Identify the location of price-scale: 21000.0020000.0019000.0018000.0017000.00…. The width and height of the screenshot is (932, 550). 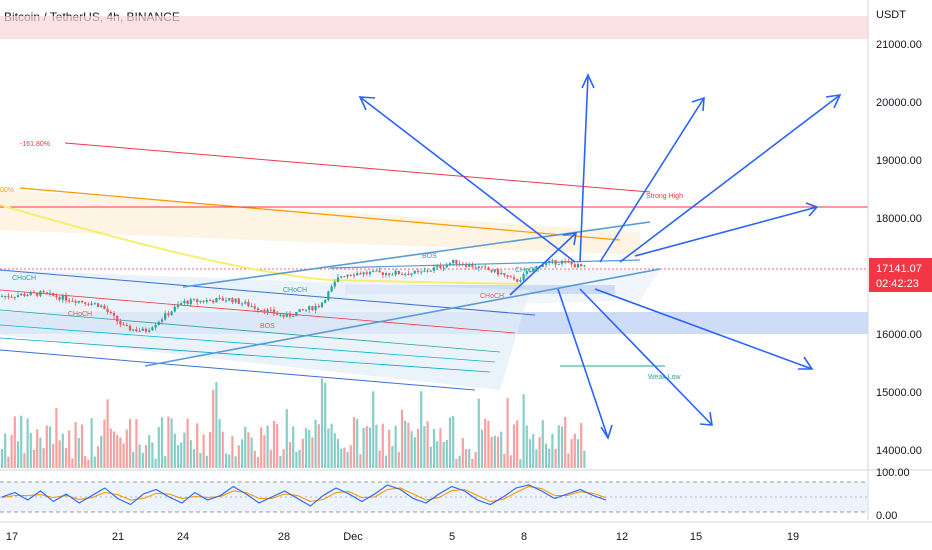
(899, 248).